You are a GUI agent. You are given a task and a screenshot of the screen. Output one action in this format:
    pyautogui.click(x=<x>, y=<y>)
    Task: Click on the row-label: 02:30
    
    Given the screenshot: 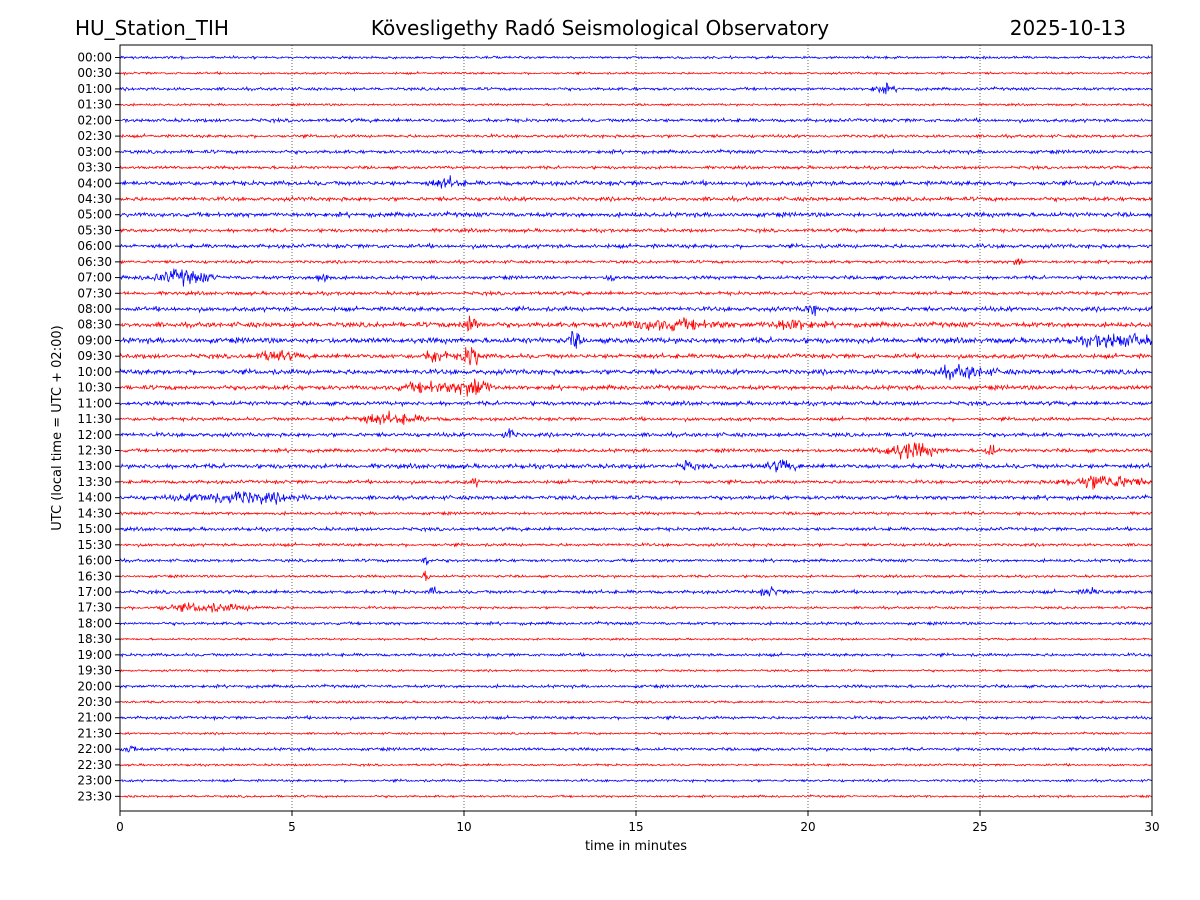 What is the action you would take?
    pyautogui.click(x=94, y=136)
    